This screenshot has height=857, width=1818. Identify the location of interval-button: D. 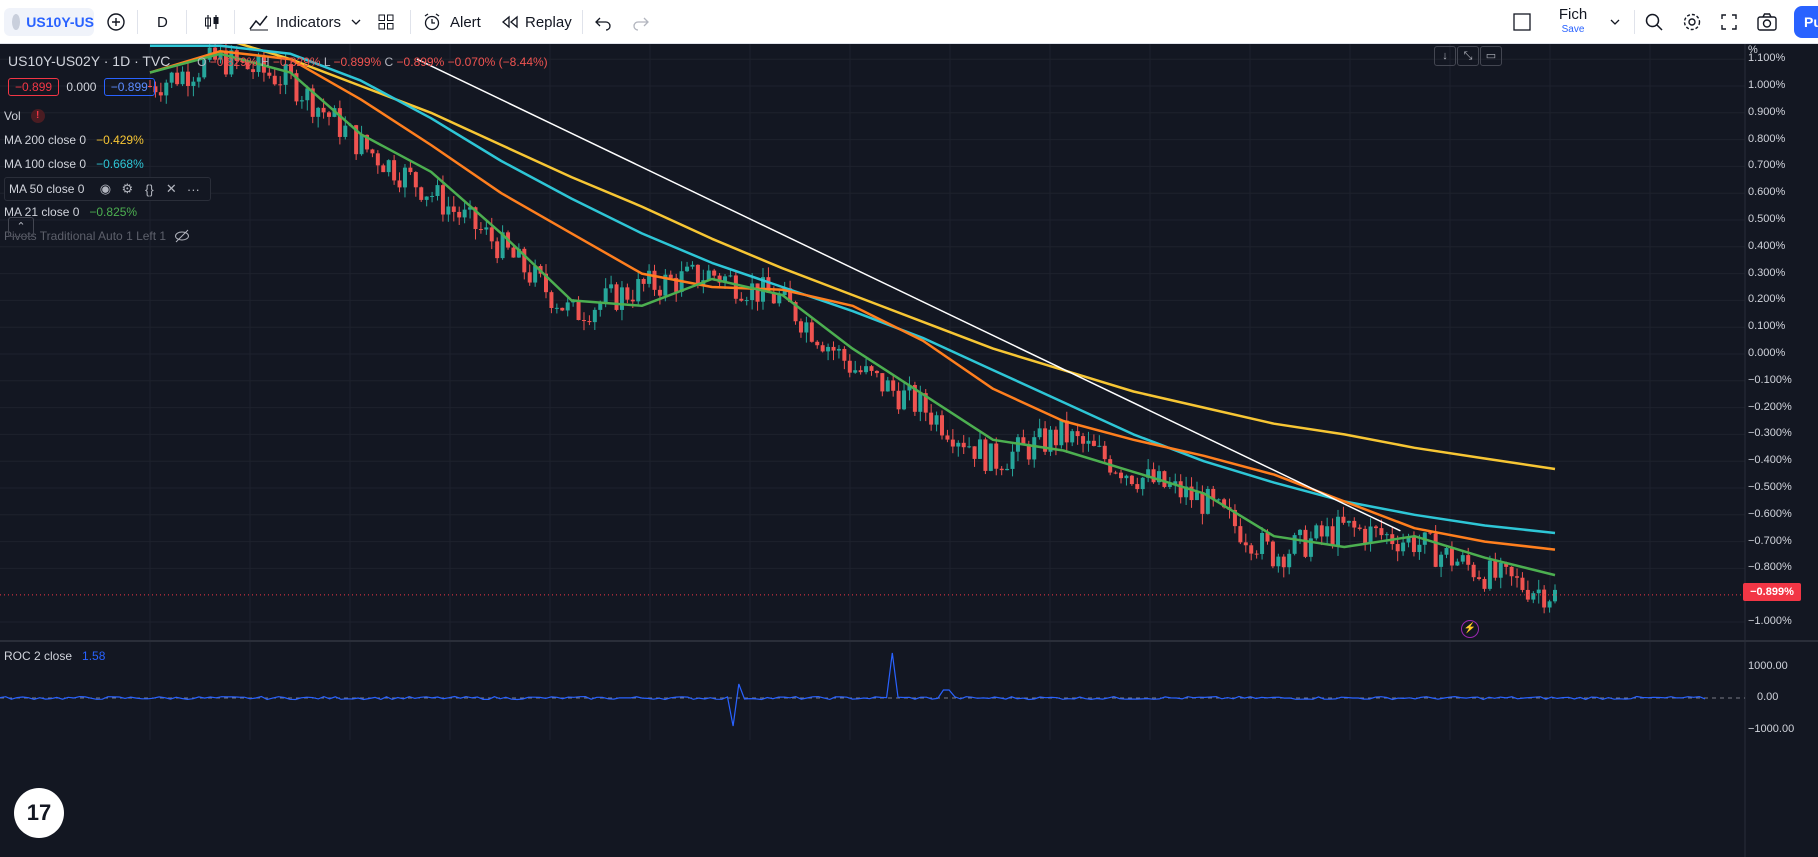
(162, 22).